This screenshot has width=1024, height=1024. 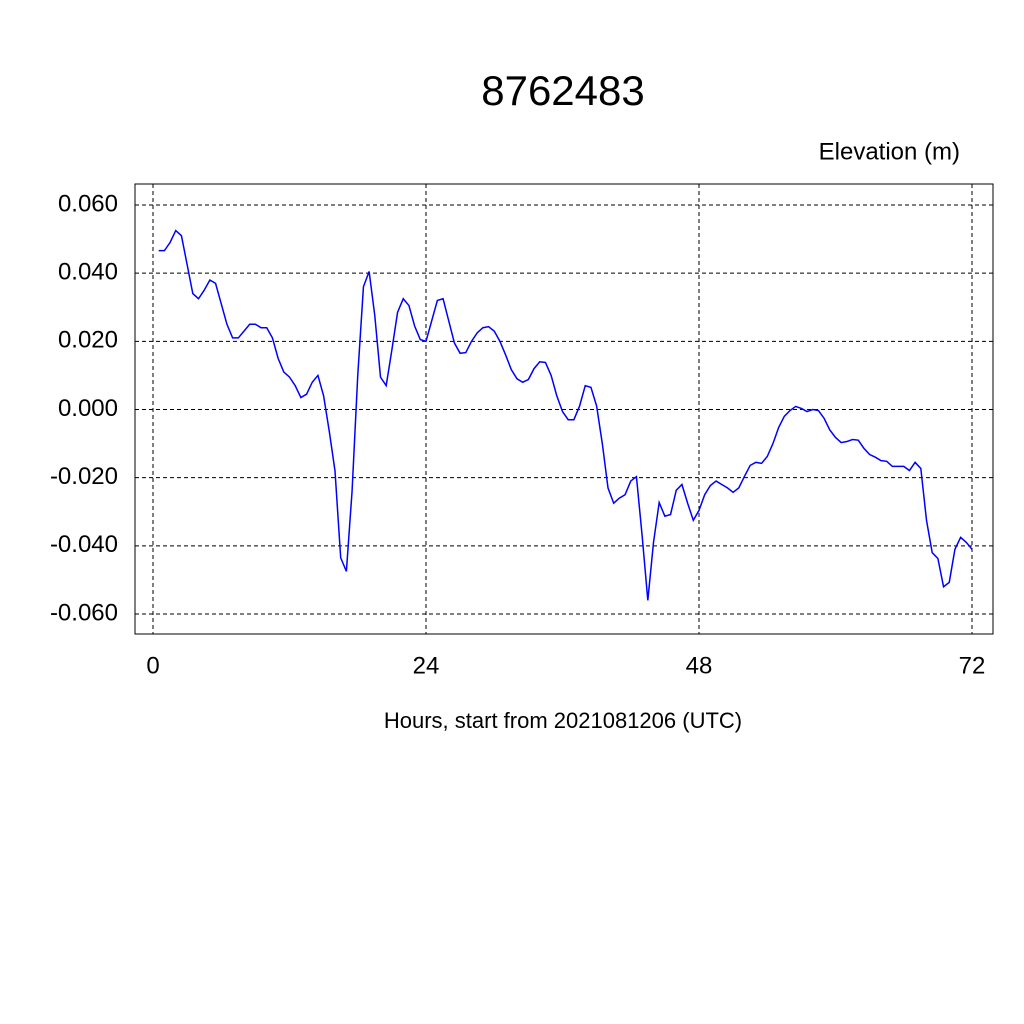 I want to click on x-axis-label: Hours, start from 2021081206 (UTC), so click(x=563, y=720).